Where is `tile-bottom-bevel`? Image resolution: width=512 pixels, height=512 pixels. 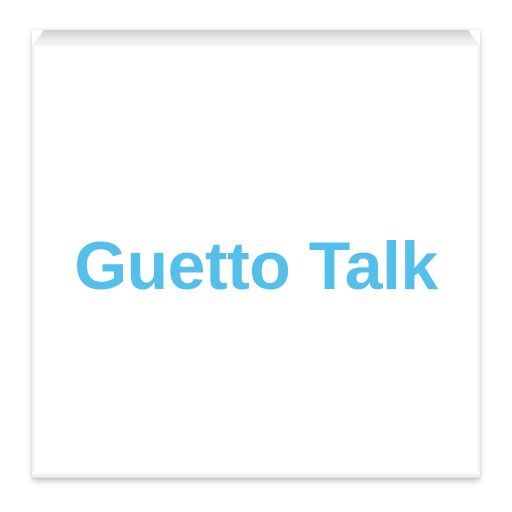
tile-bottom-bevel is located at coordinates (256, 475).